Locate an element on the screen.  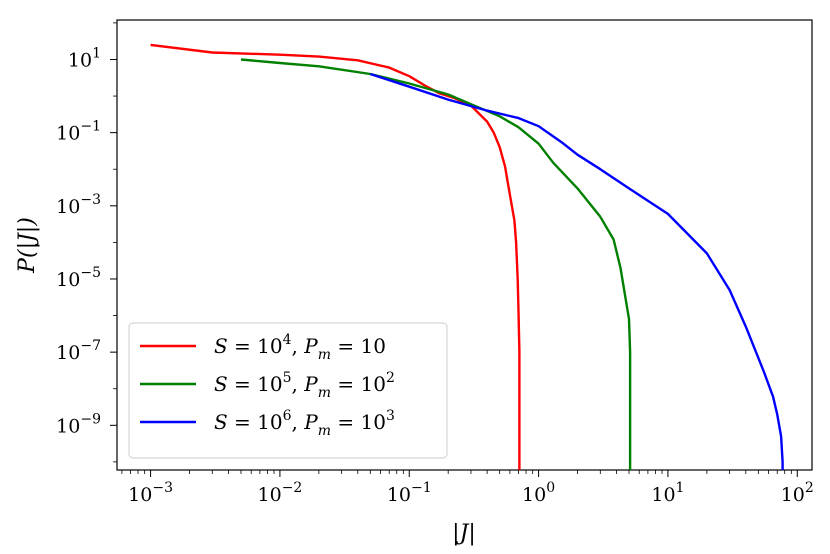
y-tick-label: 10⁻⁵ is located at coordinates (78, 278).